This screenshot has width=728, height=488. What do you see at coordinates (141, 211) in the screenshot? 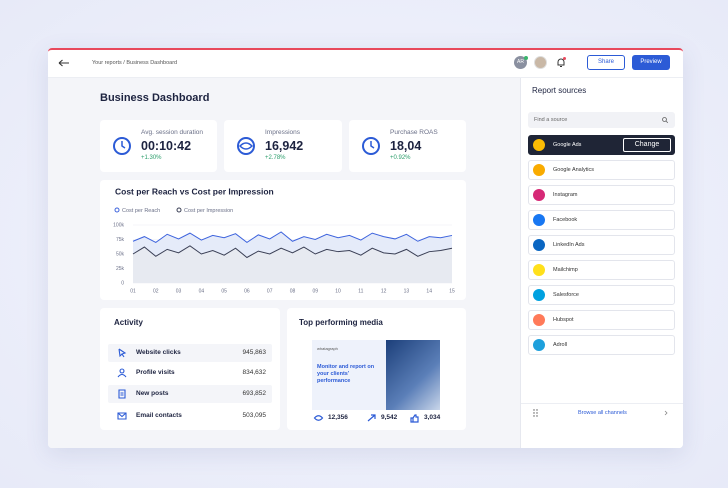
I see `legend-label: Cost per Reach` at bounding box center [141, 211].